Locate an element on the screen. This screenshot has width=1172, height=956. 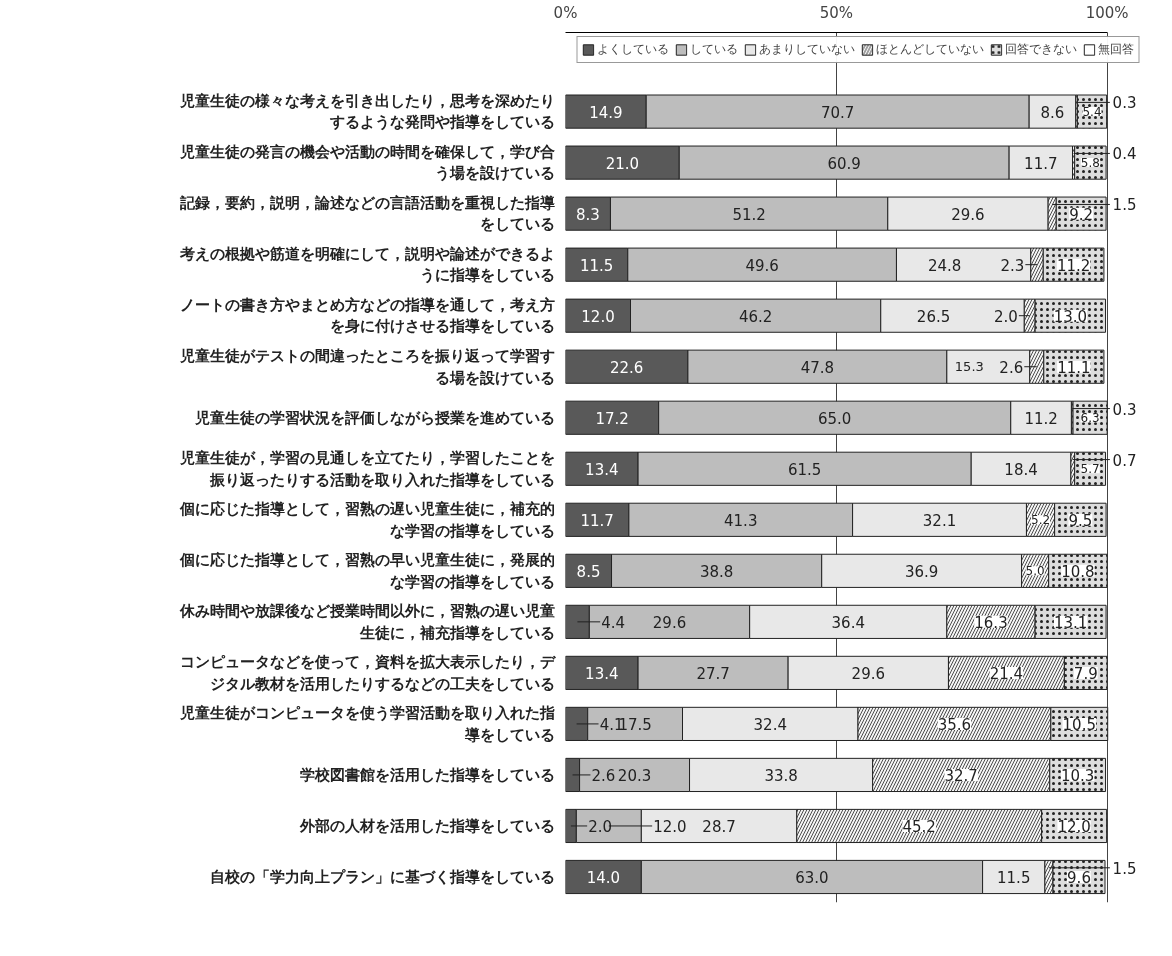
data-label: 9.2 is located at coordinates (1081, 214).